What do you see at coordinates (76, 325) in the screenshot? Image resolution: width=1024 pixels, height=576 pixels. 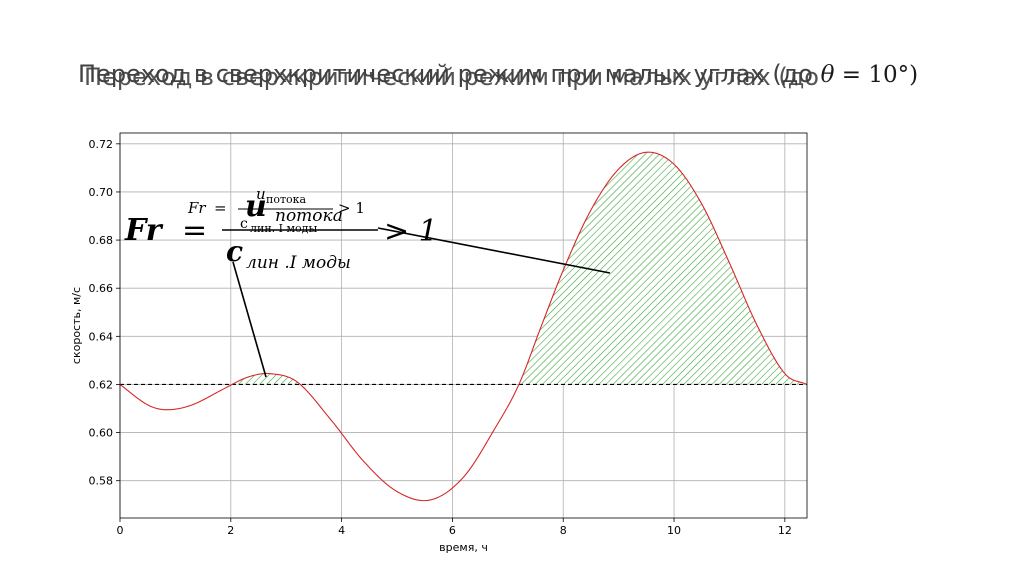 I see `y-axis-label: скорость, м/с` at bounding box center [76, 325].